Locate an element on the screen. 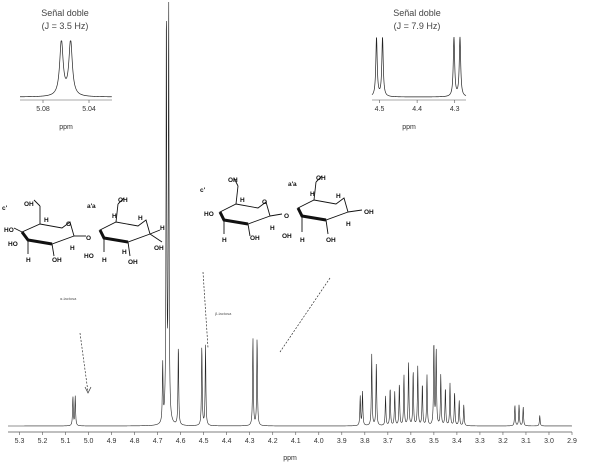 This screenshot has width=589, height=463. beta-oh-4: OH is located at coordinates (287, 236).